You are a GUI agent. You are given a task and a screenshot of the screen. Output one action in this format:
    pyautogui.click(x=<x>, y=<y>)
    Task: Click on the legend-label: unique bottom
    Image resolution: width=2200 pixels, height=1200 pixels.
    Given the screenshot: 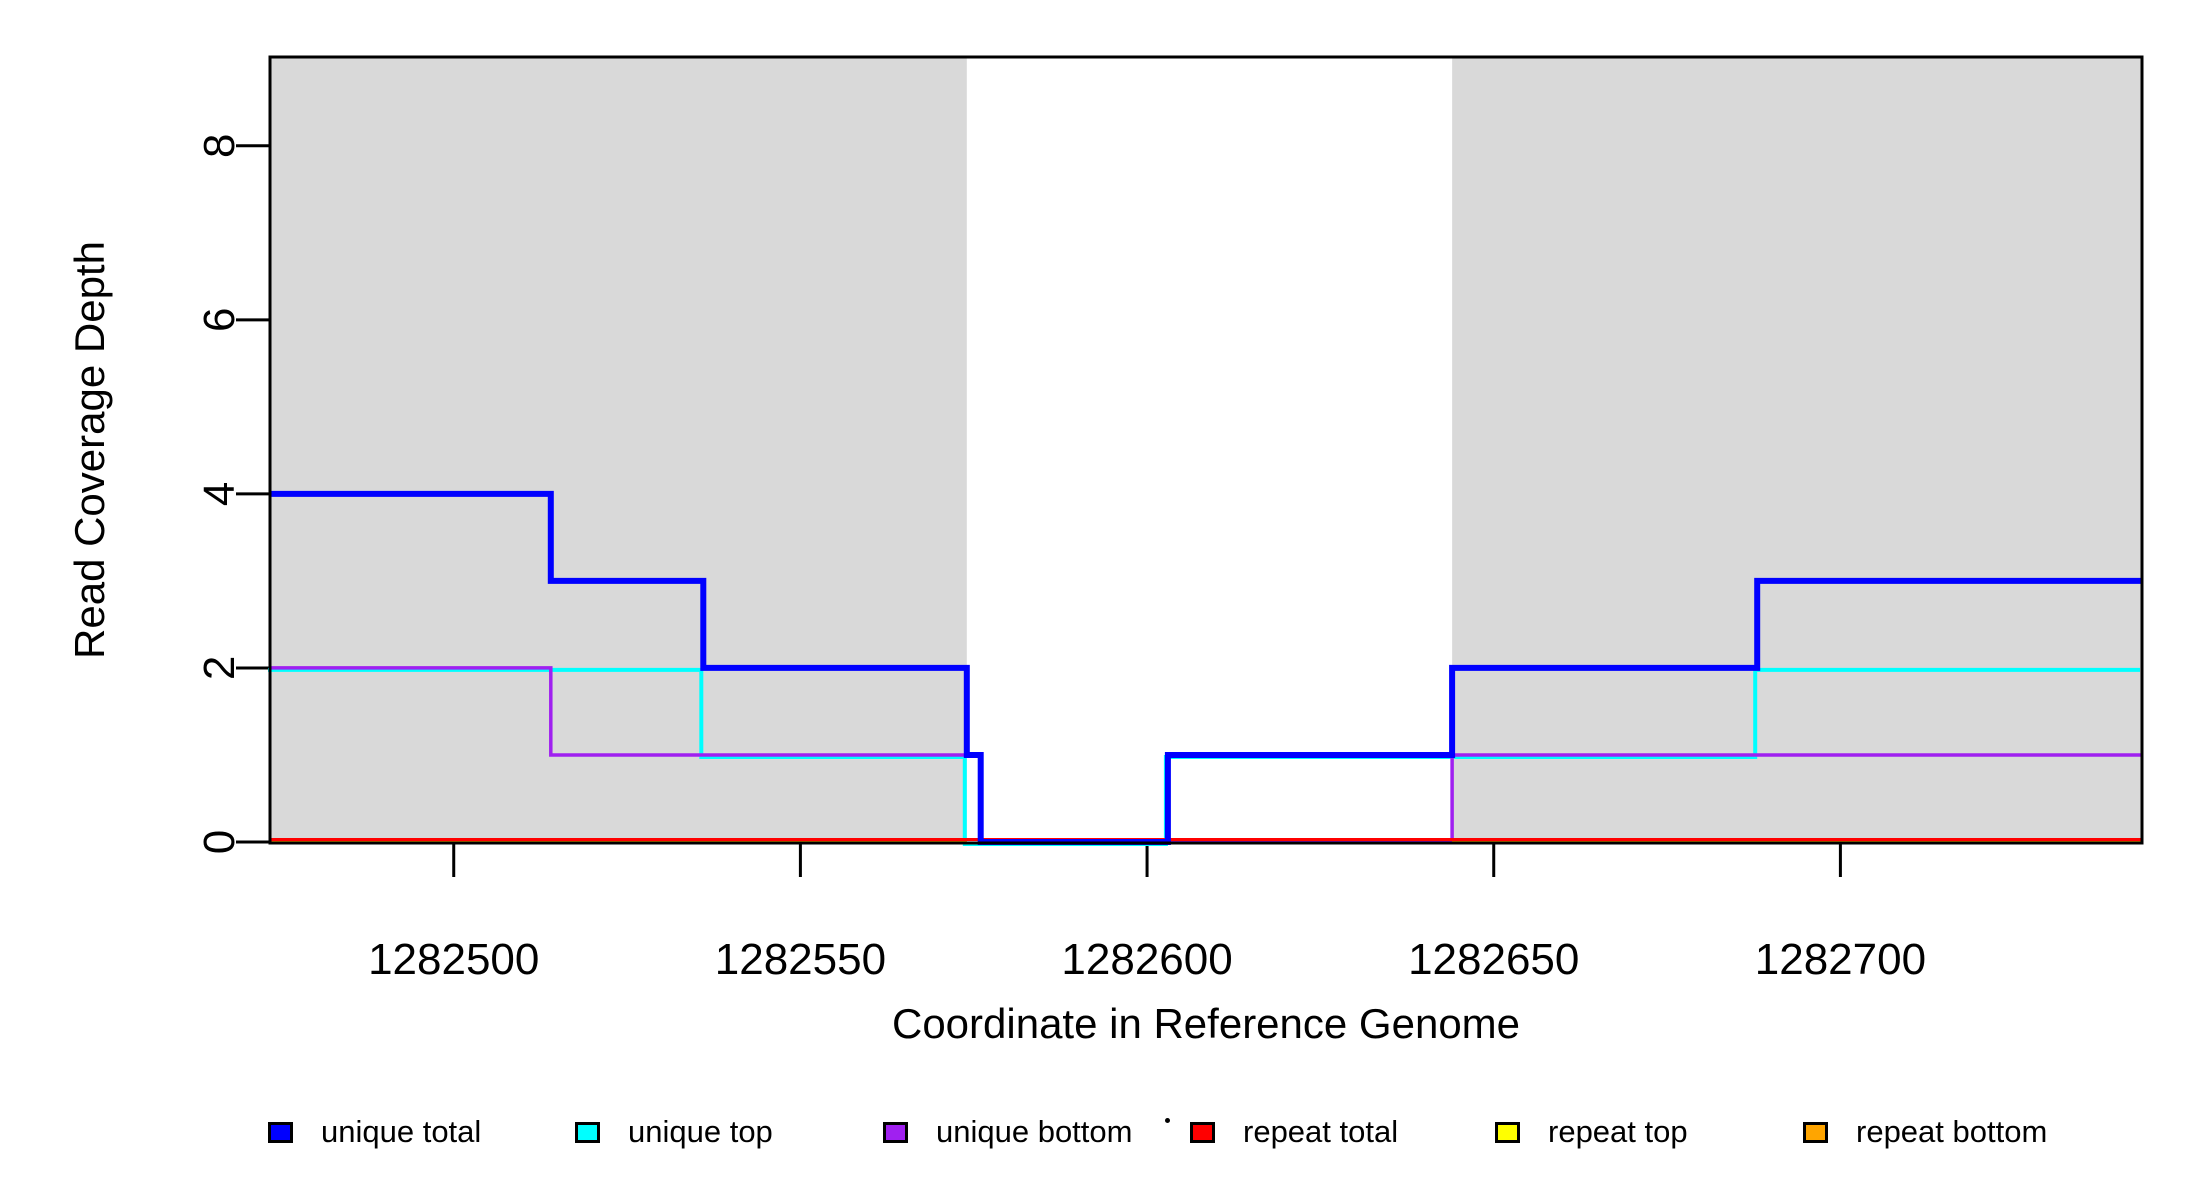 What is the action you would take?
    pyautogui.click(x=1034, y=1131)
    